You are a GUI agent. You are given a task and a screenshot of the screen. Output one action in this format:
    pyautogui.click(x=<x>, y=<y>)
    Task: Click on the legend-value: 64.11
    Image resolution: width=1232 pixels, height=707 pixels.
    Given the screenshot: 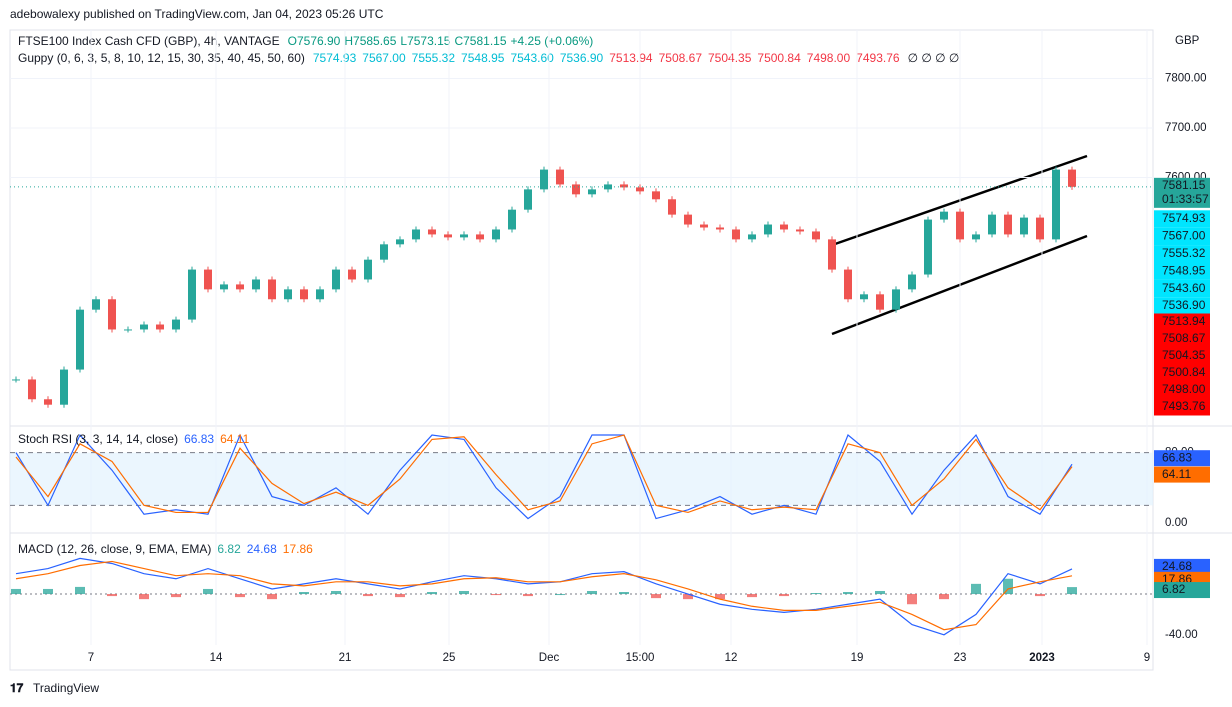 What is the action you would take?
    pyautogui.click(x=234, y=439)
    